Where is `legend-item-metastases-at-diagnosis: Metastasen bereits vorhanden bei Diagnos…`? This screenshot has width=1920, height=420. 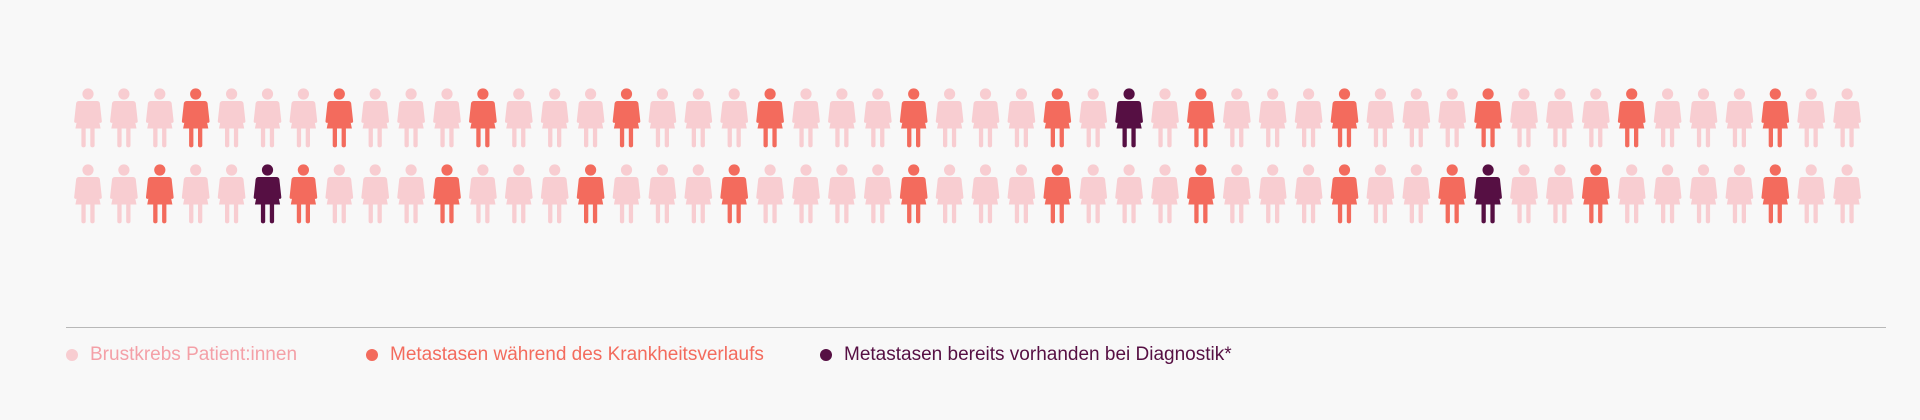 legend-item-metastases-at-diagnosis: Metastasen bereits vorhanden bei Diagnos… is located at coordinates (1026, 355).